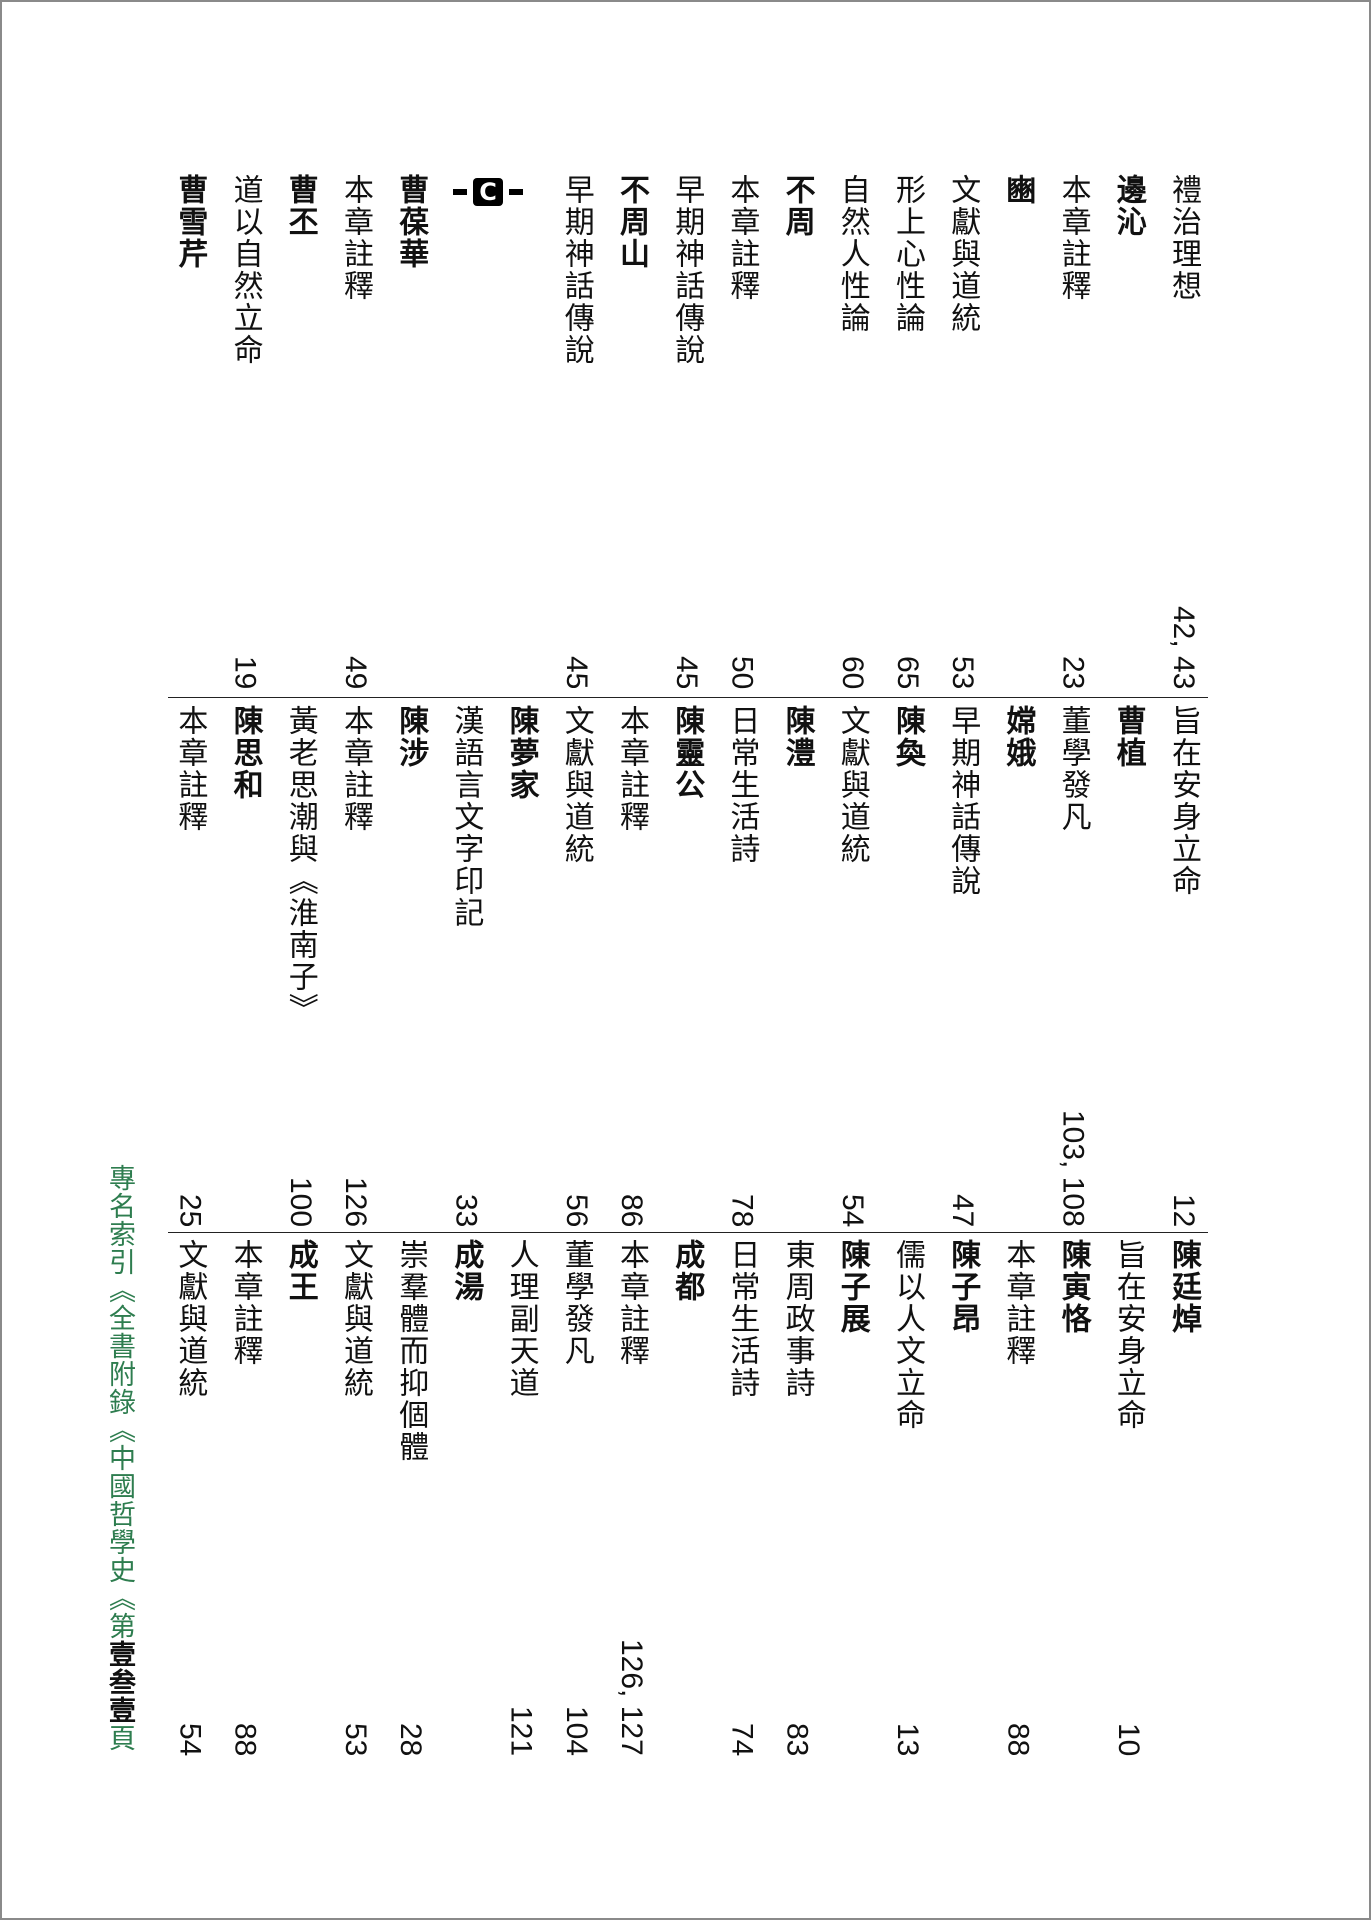 This screenshot has width=1371, height=1920. I want to click on page-reference: 78, so click(742, 1210).